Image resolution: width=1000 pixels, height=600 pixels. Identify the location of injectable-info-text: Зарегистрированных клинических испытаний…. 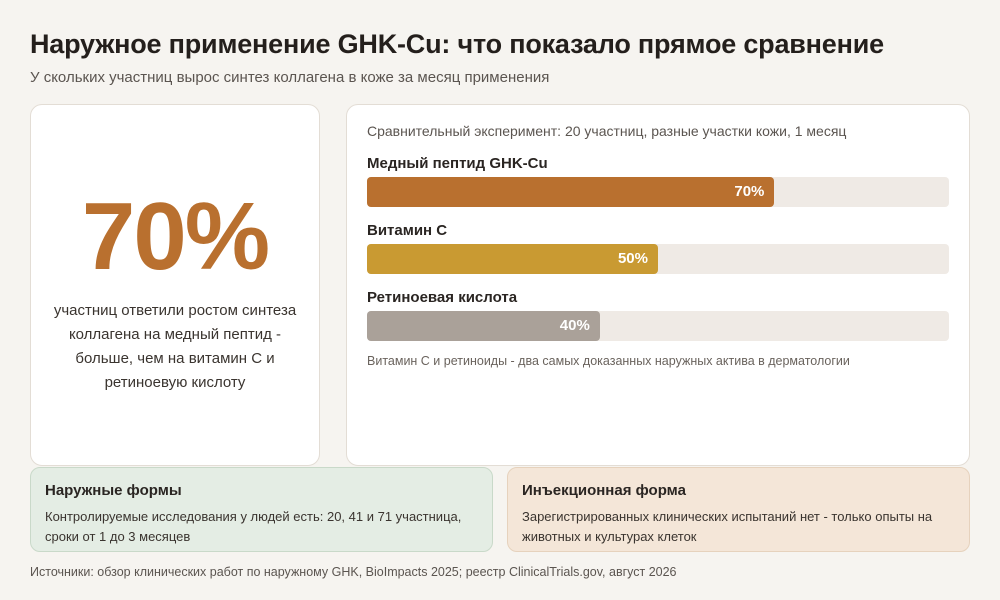
(727, 526).